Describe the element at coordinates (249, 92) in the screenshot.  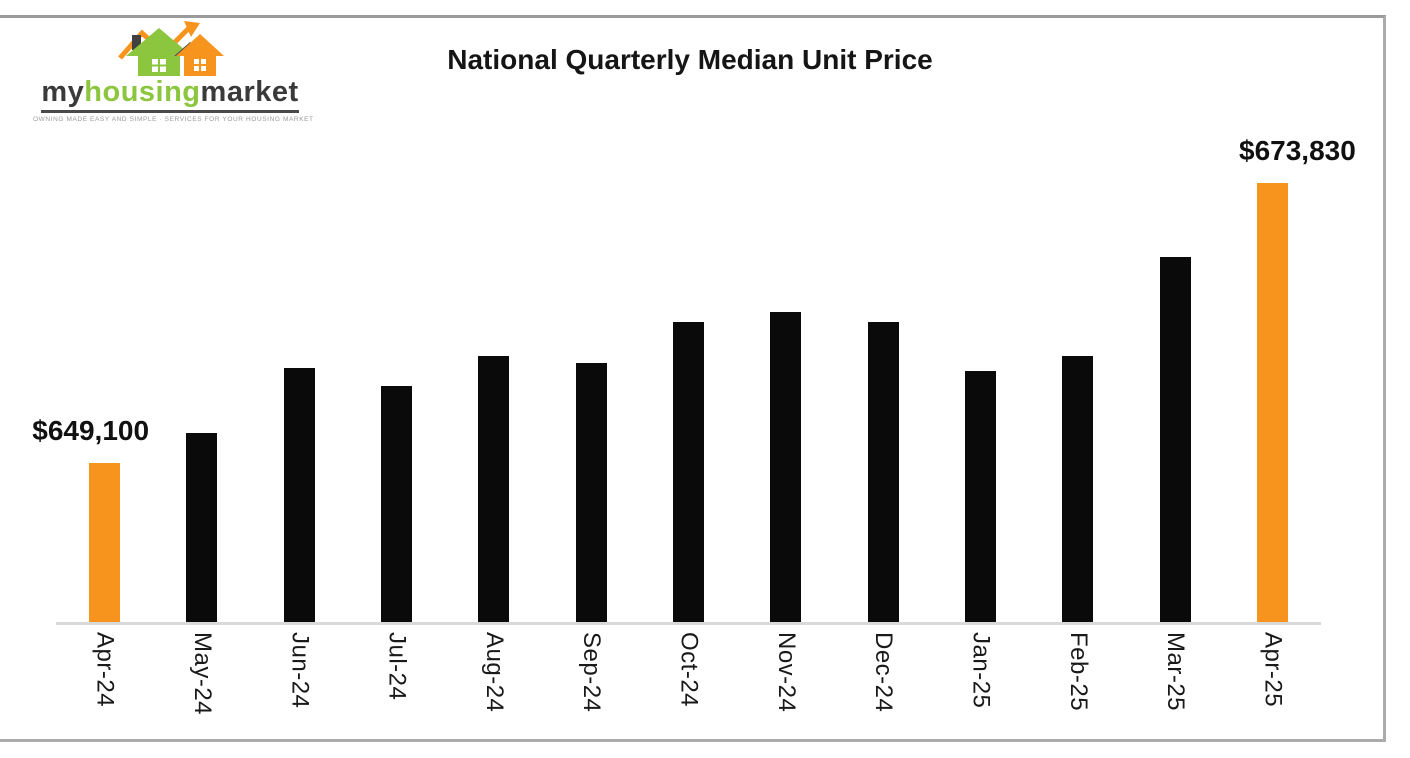
I see `logo-word-market: market` at that location.